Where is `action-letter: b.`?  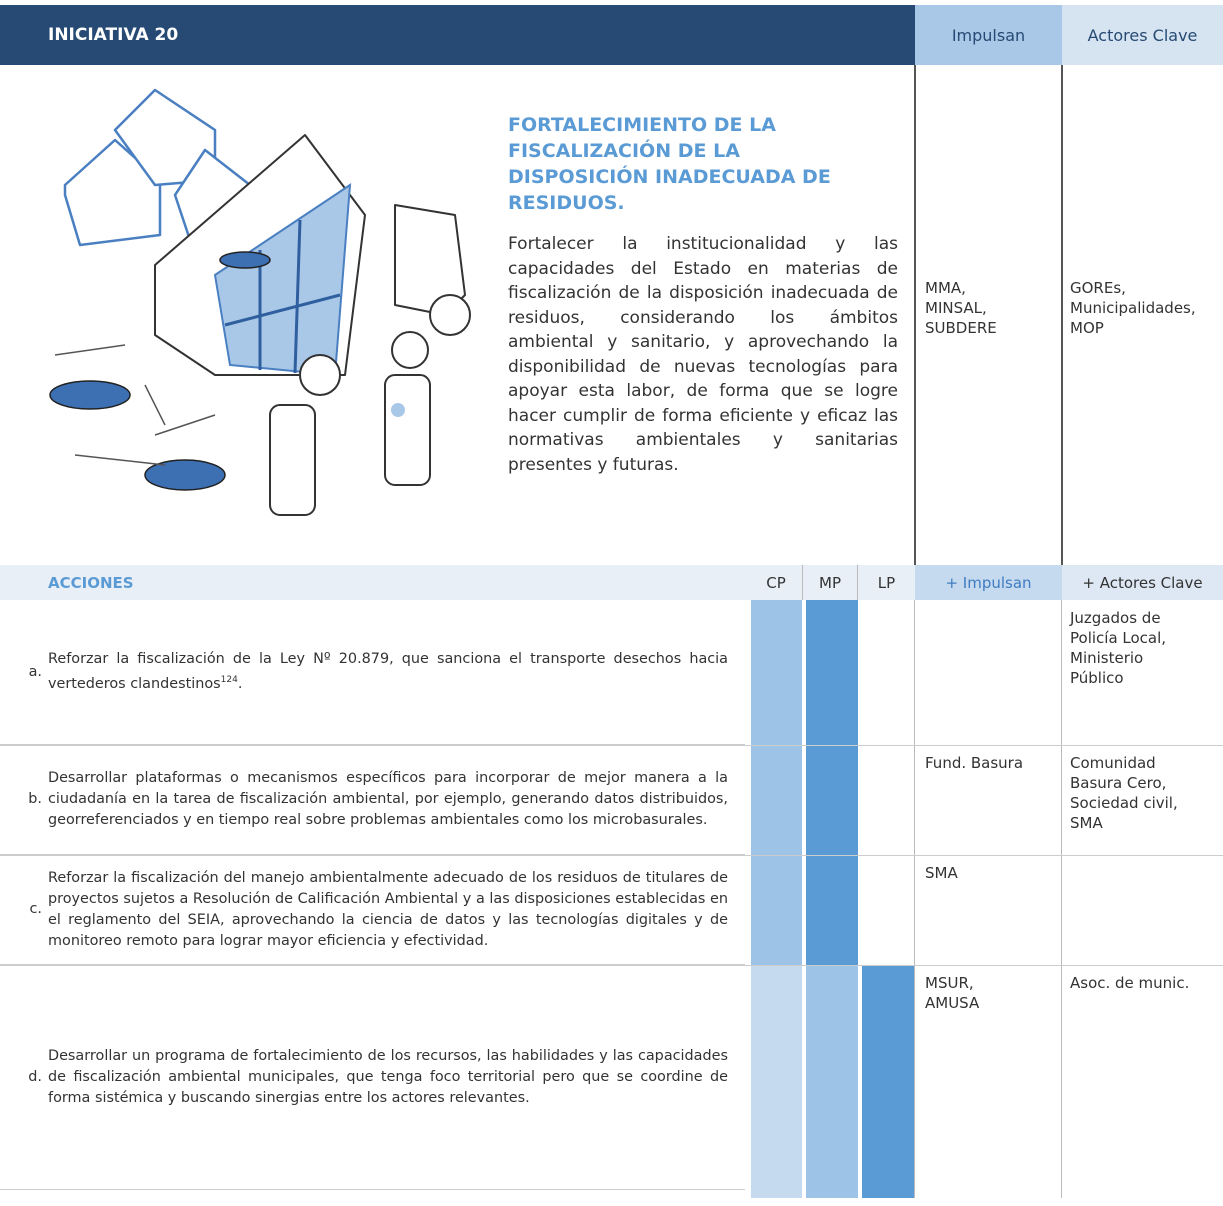 action-letter: b. is located at coordinates (35, 799).